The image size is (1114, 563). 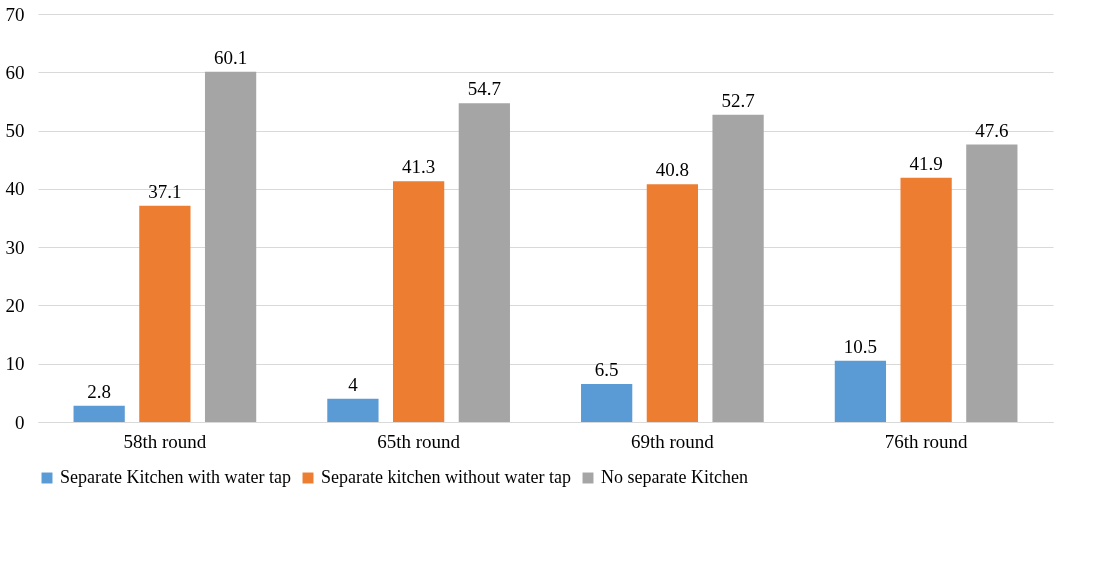 What do you see at coordinates (672, 170) in the screenshot?
I see `data-label: 40.8` at bounding box center [672, 170].